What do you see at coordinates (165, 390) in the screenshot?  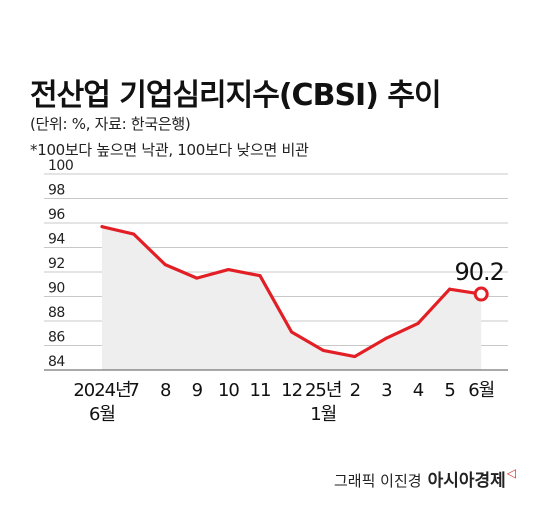 I see `x-tick-label: 8` at bounding box center [165, 390].